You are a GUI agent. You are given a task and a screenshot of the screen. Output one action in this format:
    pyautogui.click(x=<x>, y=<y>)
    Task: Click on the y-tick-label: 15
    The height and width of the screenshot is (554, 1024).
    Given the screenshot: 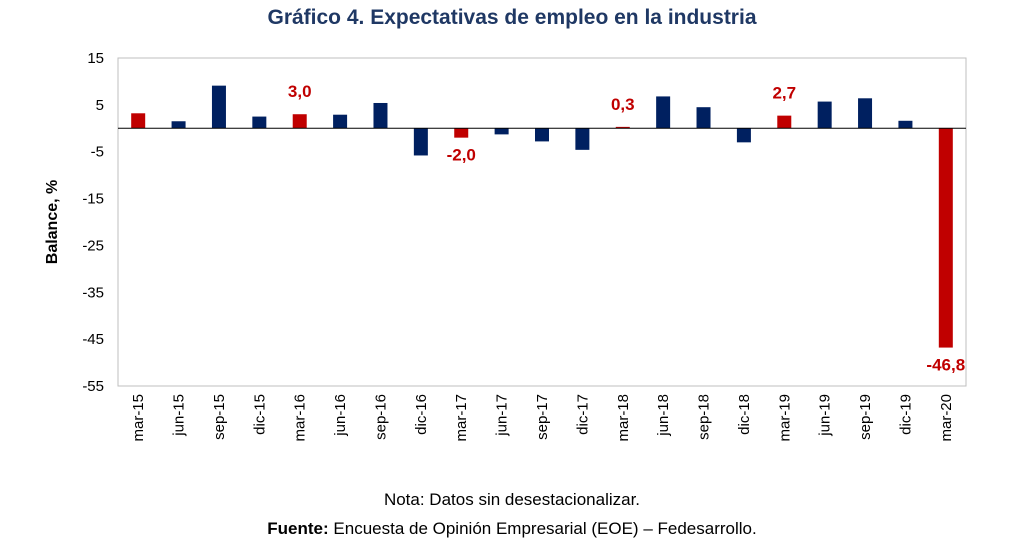 What is the action you would take?
    pyautogui.click(x=95, y=58)
    